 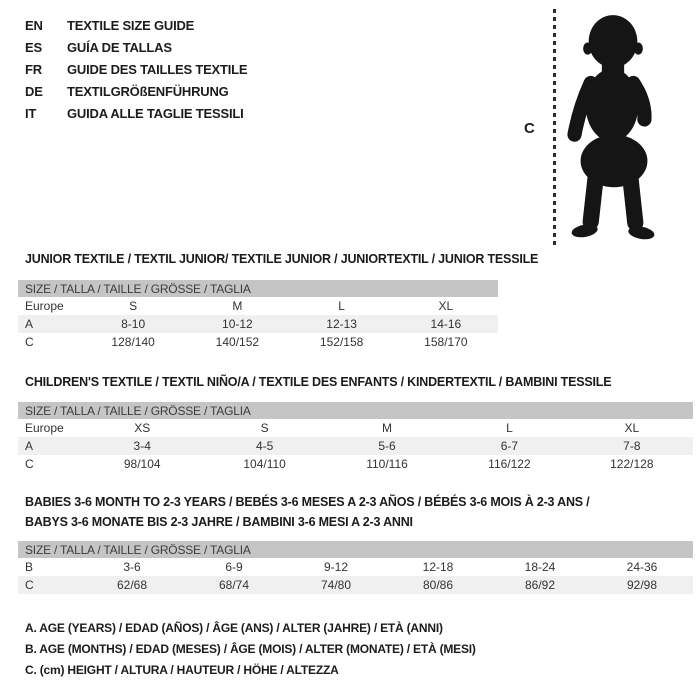 I want to click on table-row-age: A 3-4 4-5 5-6 6-7 7-8, so click(x=355, y=446).